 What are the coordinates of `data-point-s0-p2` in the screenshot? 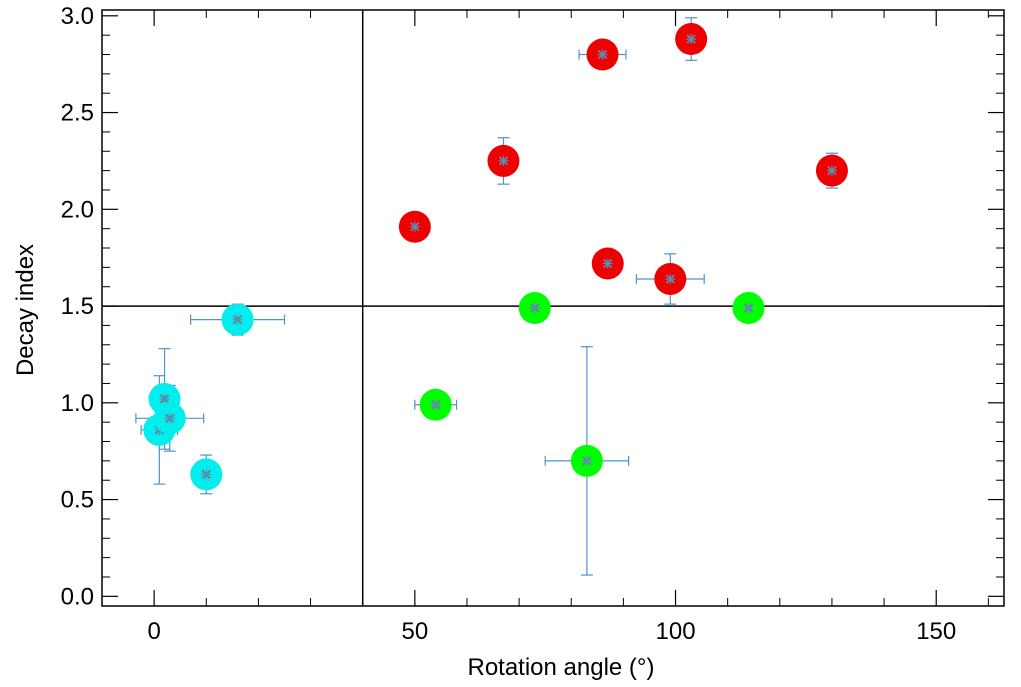 It's located at (602, 54).